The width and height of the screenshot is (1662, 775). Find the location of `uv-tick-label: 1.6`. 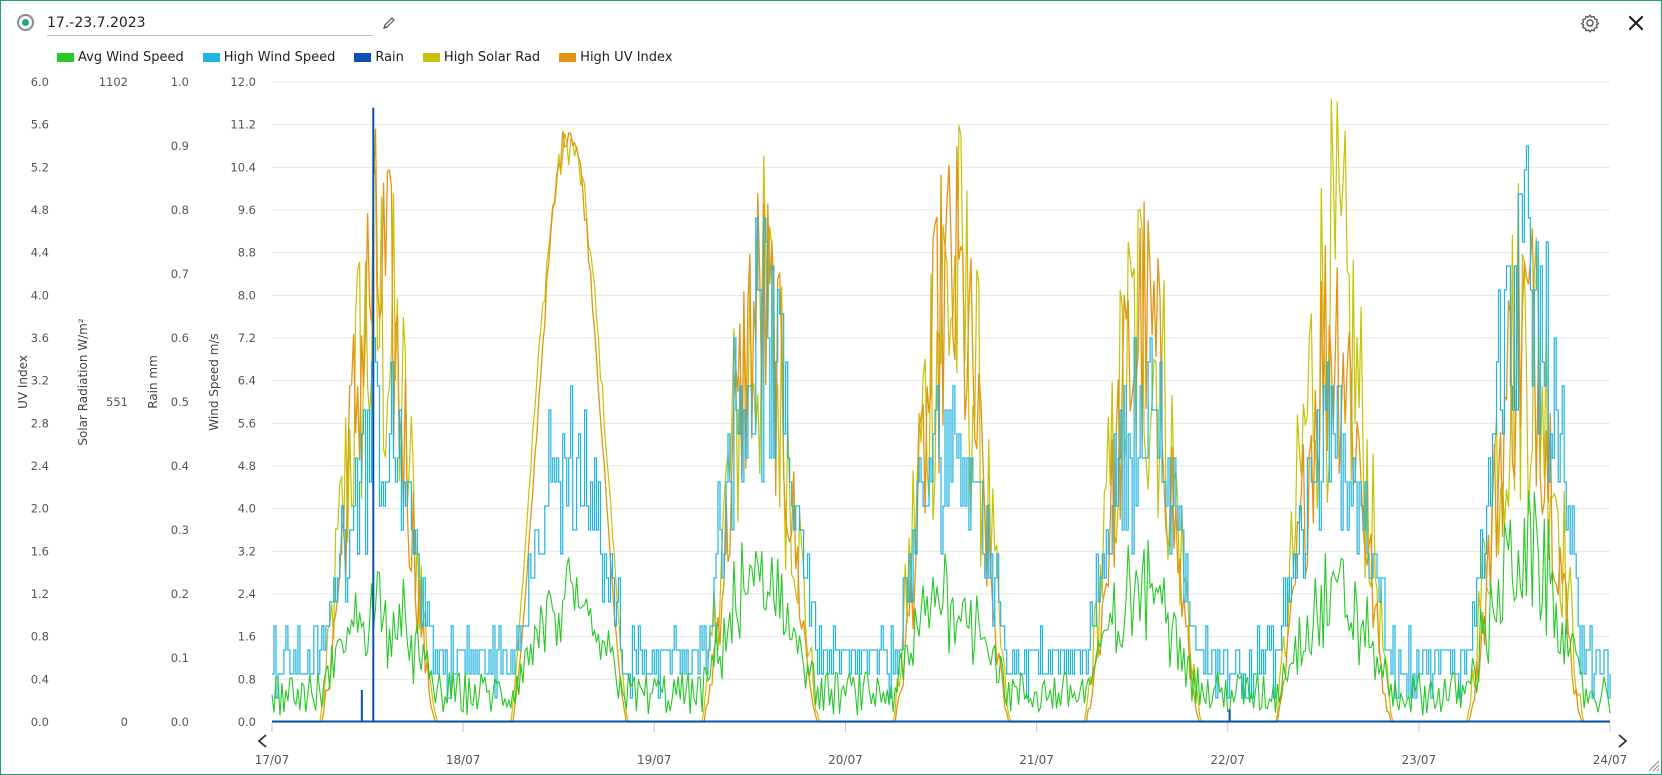

uv-tick-label: 1.6 is located at coordinates (40, 551).